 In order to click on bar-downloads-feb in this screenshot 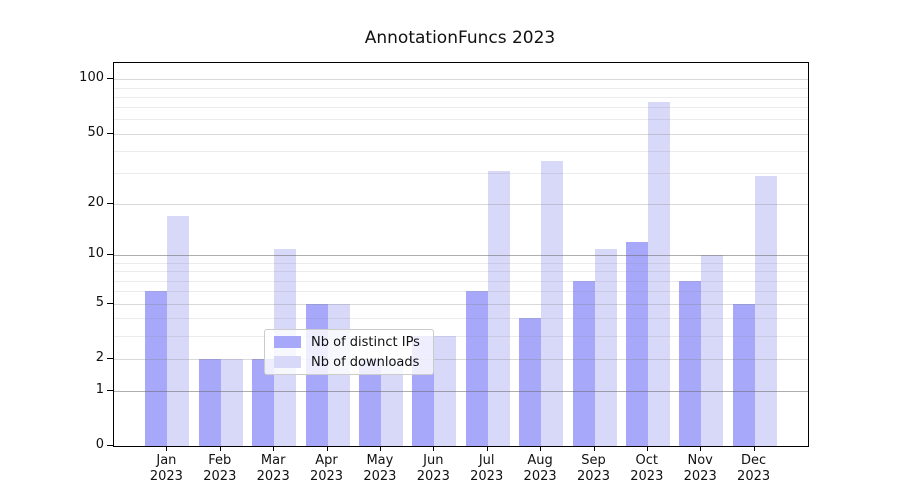, I will do `click(231, 402)`.